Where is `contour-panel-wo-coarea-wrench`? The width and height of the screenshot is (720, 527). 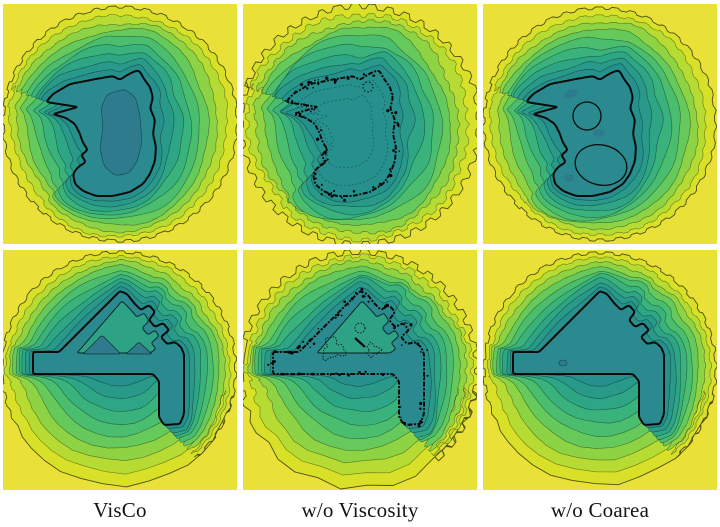 contour-panel-wo-coarea-wrench is located at coordinates (600, 370).